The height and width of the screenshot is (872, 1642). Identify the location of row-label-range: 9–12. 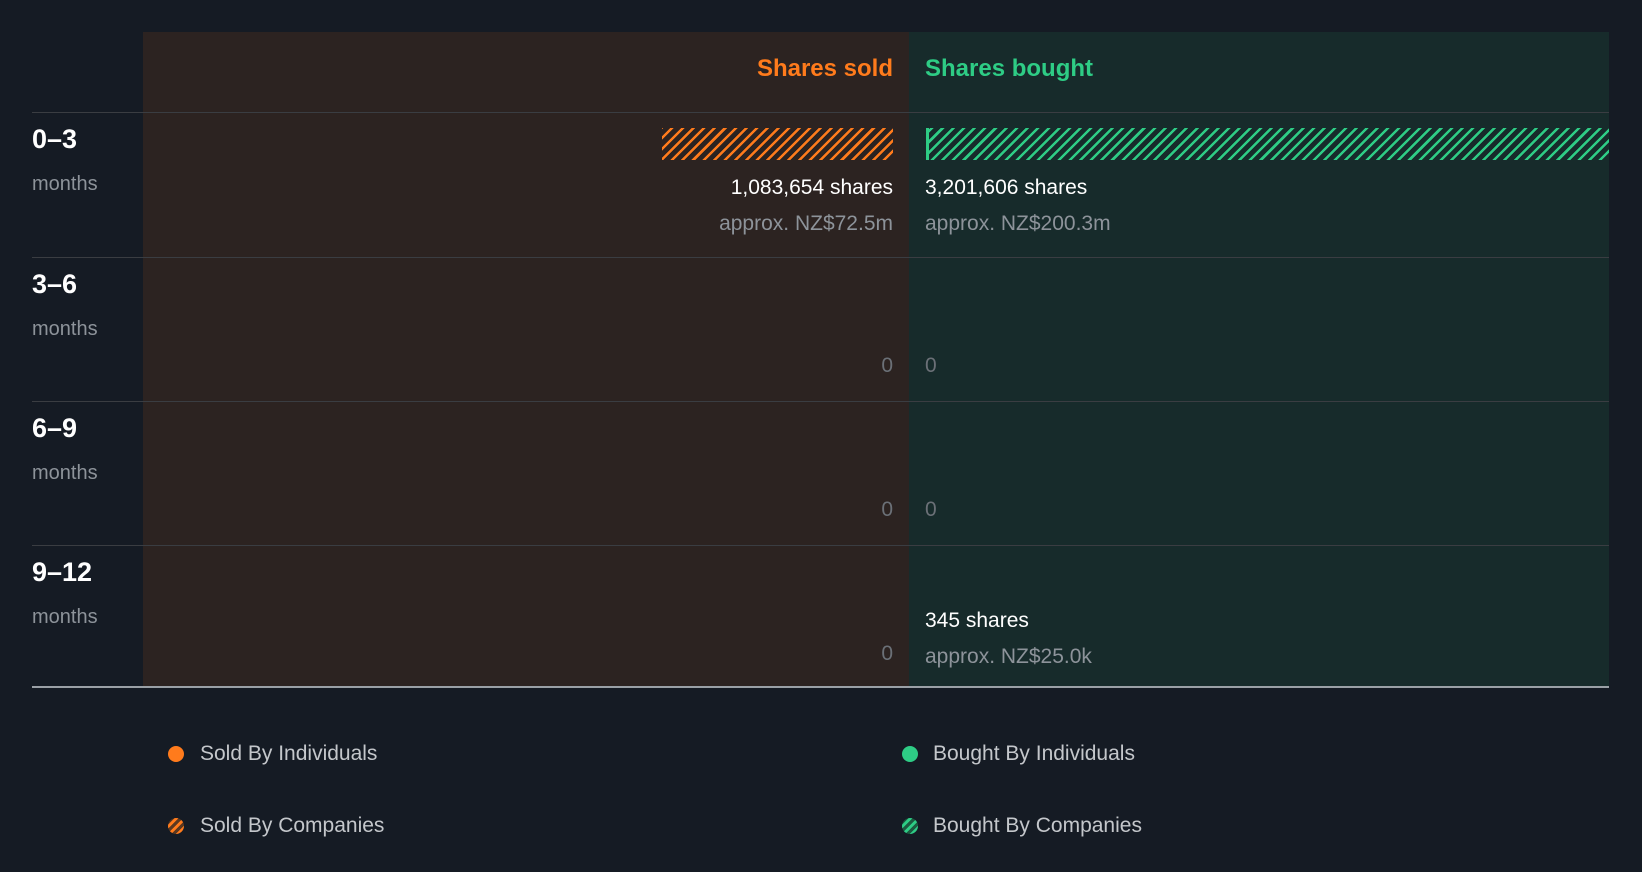
(62, 572).